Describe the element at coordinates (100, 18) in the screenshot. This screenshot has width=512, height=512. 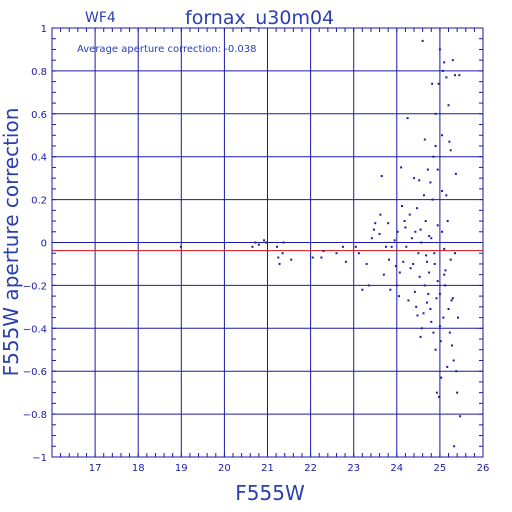
I see `panel-label: WF4` at that location.